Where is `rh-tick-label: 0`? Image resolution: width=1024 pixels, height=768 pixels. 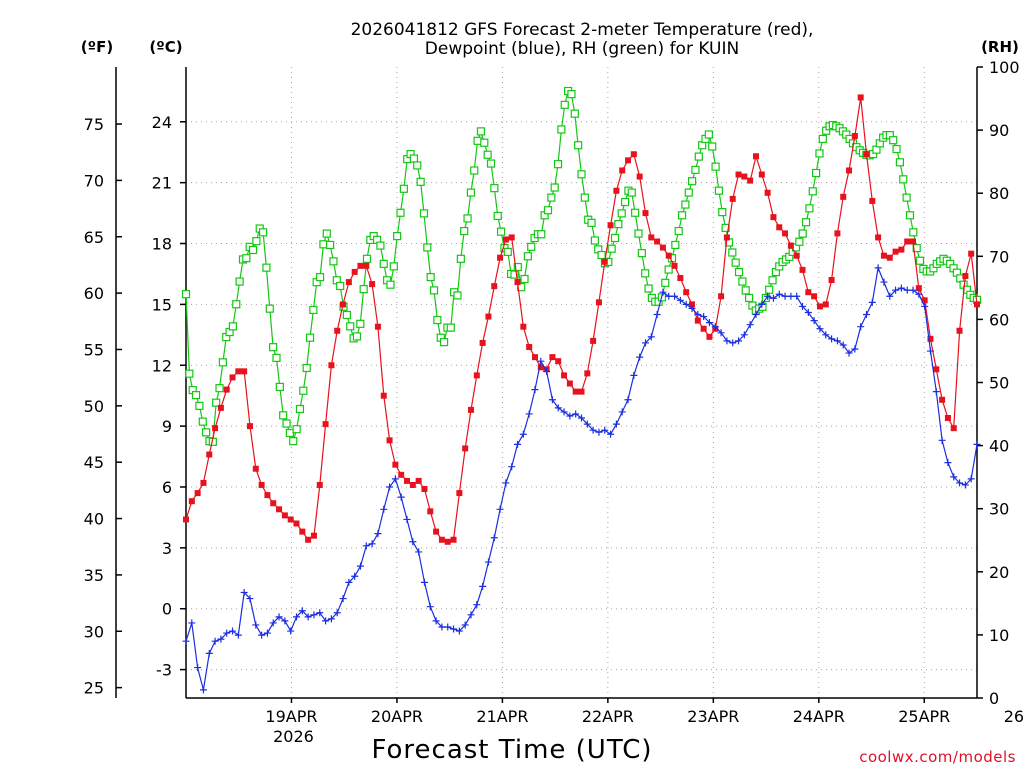
rh-tick-label: 0 is located at coordinates (994, 698).